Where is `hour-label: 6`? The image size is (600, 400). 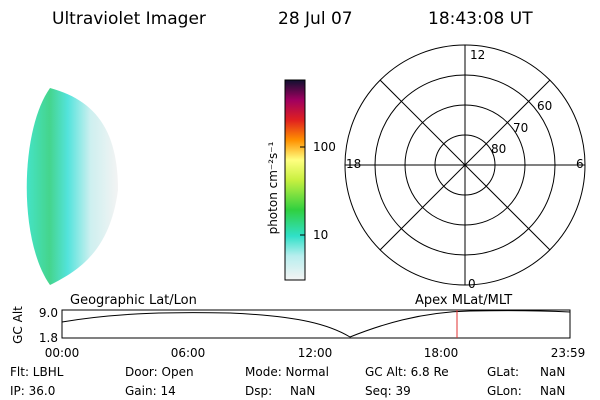 hour-label: 6 is located at coordinates (580, 164).